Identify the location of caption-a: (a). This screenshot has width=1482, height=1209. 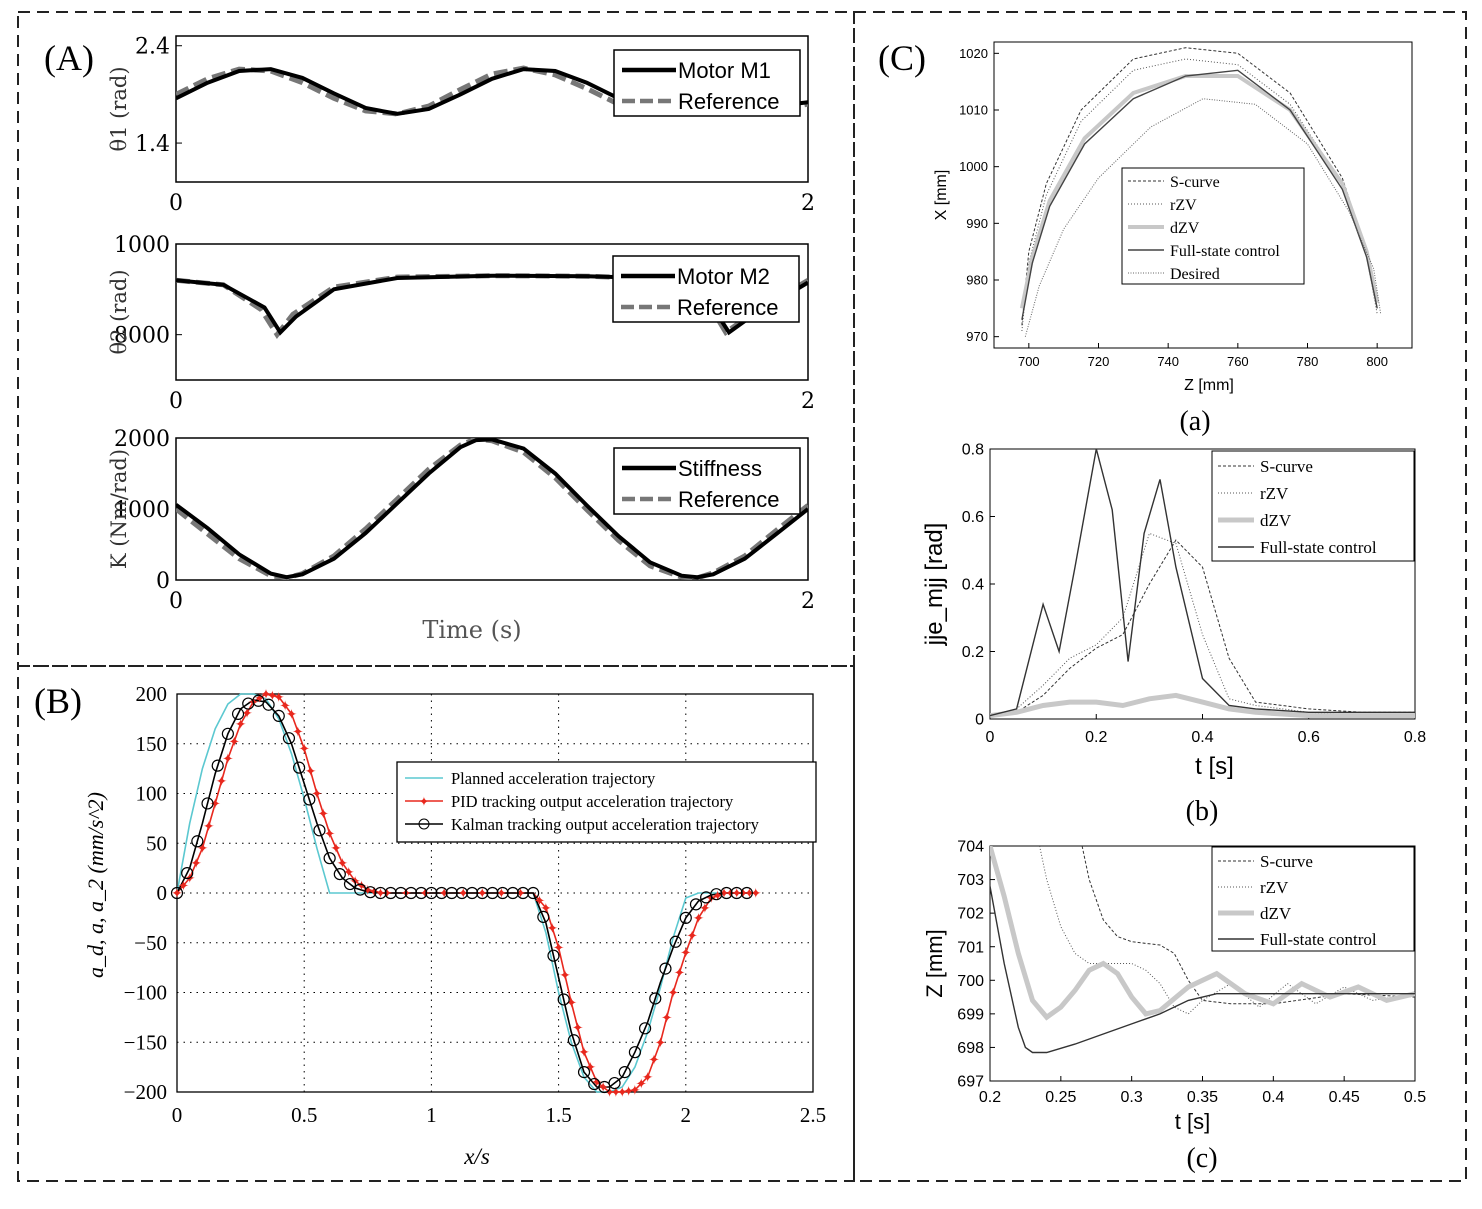
(1194, 421).